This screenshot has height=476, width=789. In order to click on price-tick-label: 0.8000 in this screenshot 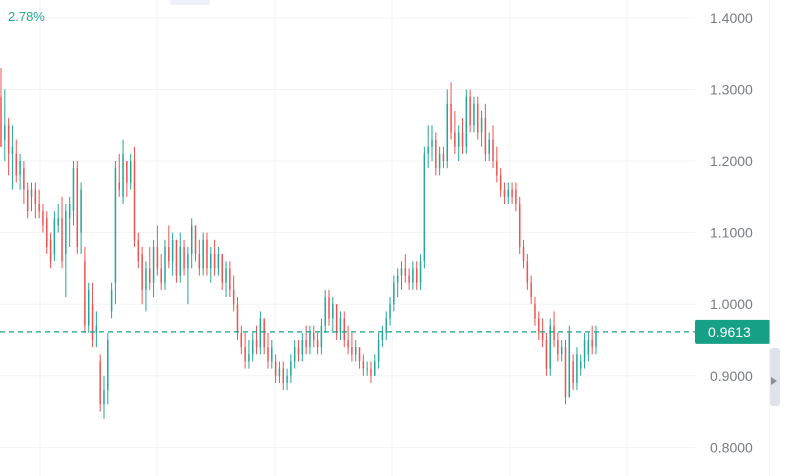, I will do `click(731, 447)`.